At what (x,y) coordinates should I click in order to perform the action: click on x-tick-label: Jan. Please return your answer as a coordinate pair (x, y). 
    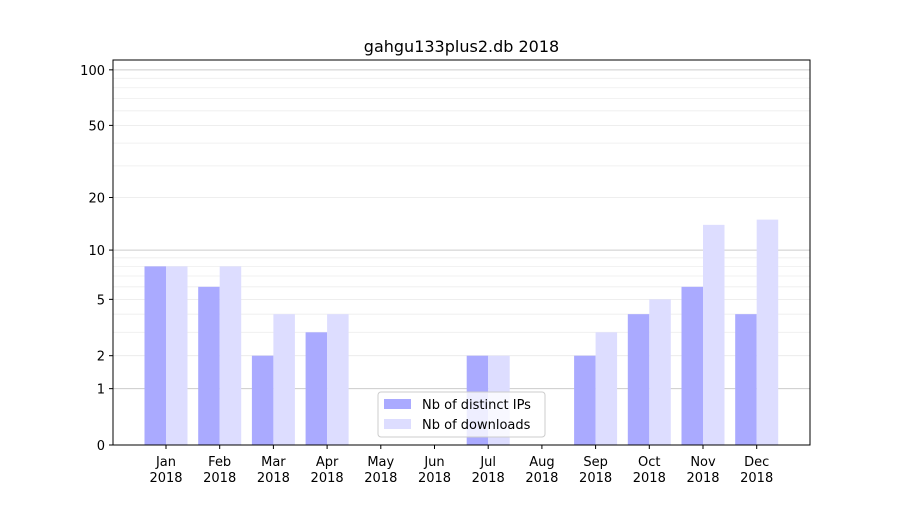
    Looking at the image, I should click on (165, 462).